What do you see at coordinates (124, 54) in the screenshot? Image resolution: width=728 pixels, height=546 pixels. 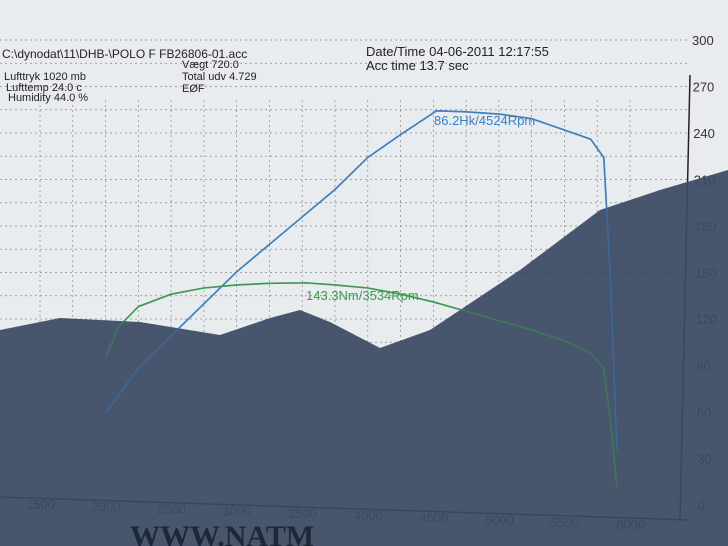 I see `file-path: C:\dynodat\11\DHB-\POLO F FB26806-01.acc` at bounding box center [124, 54].